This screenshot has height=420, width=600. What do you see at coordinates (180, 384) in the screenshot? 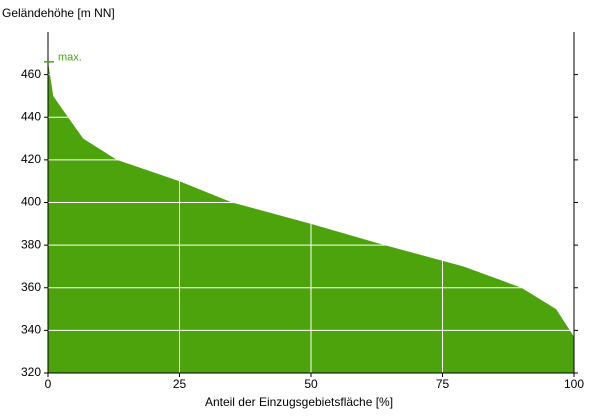
I see `x-tick-label: 25` at bounding box center [180, 384].